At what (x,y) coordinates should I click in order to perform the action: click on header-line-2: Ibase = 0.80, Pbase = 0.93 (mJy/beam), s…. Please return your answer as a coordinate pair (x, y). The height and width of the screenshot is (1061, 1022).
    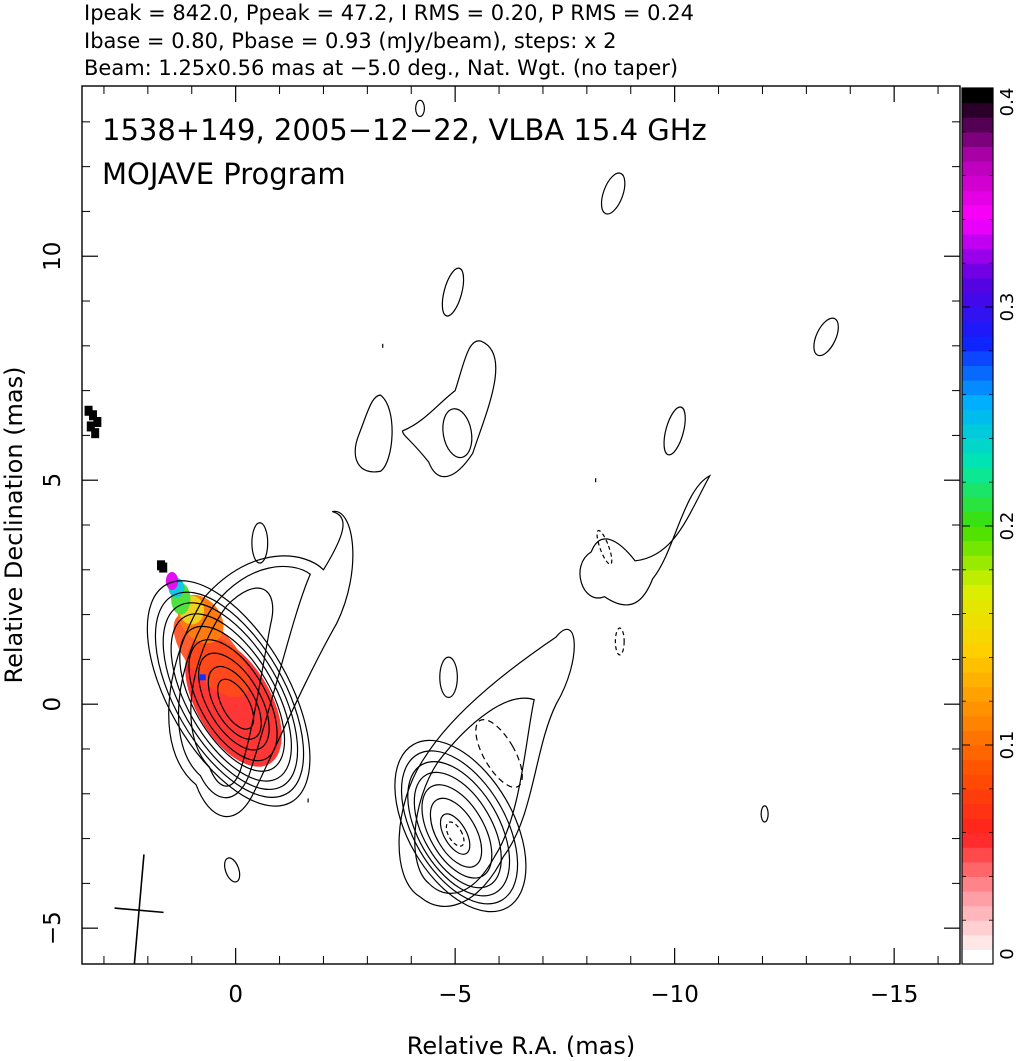
    Looking at the image, I should click on (350, 41).